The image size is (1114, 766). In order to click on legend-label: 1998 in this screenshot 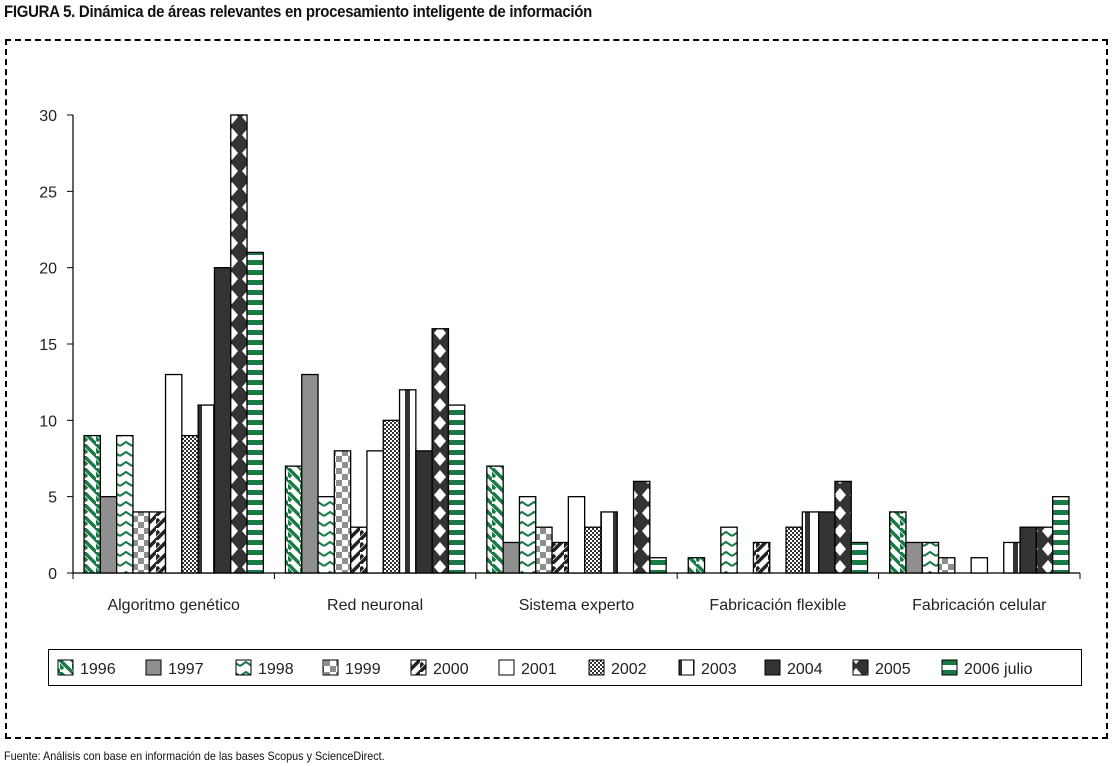, I will do `click(276, 669)`.